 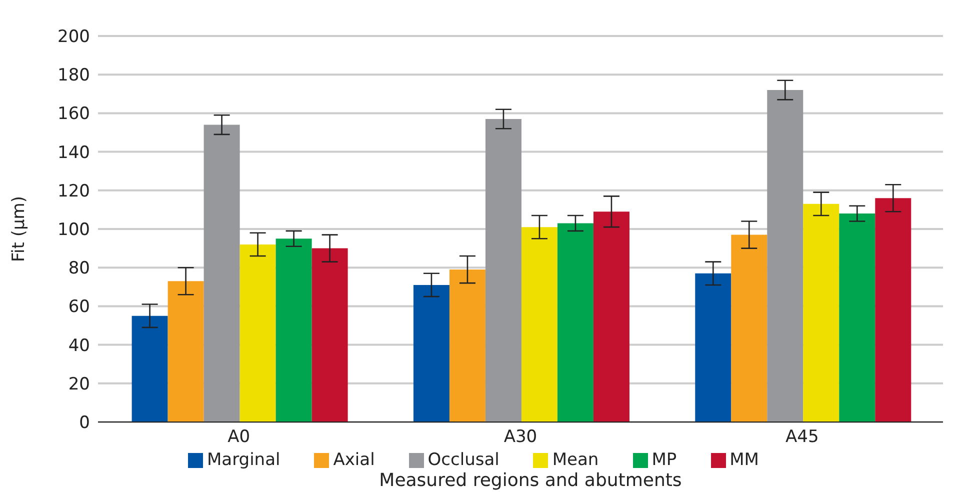 What do you see at coordinates (74, 152) in the screenshot?
I see `y-tick-label: 140` at bounding box center [74, 152].